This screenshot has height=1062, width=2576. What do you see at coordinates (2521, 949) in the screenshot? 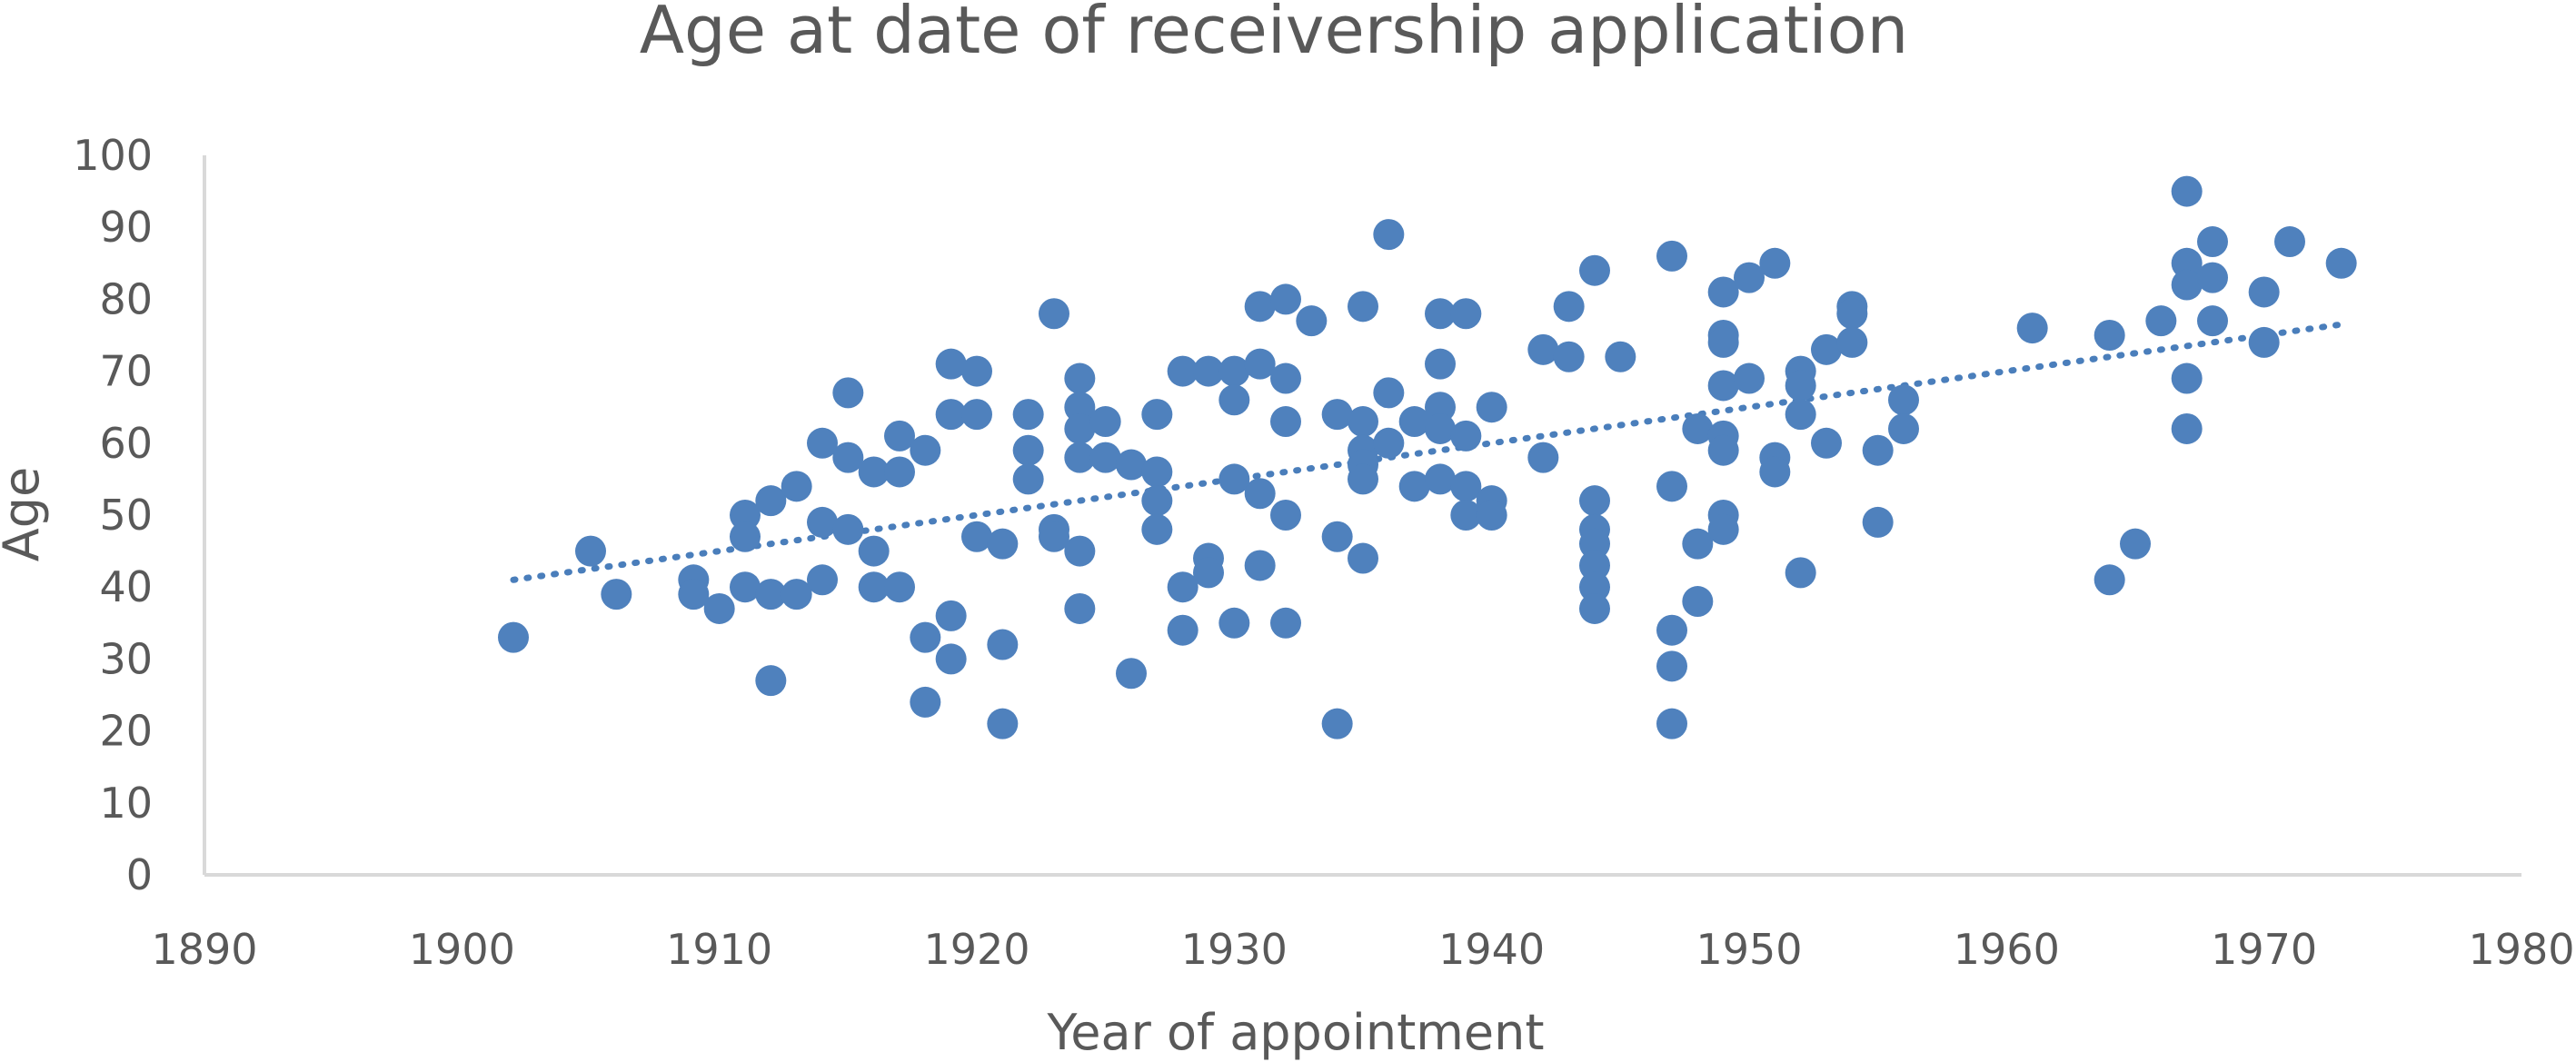
I see `x-tick-label: 1980` at bounding box center [2521, 949].